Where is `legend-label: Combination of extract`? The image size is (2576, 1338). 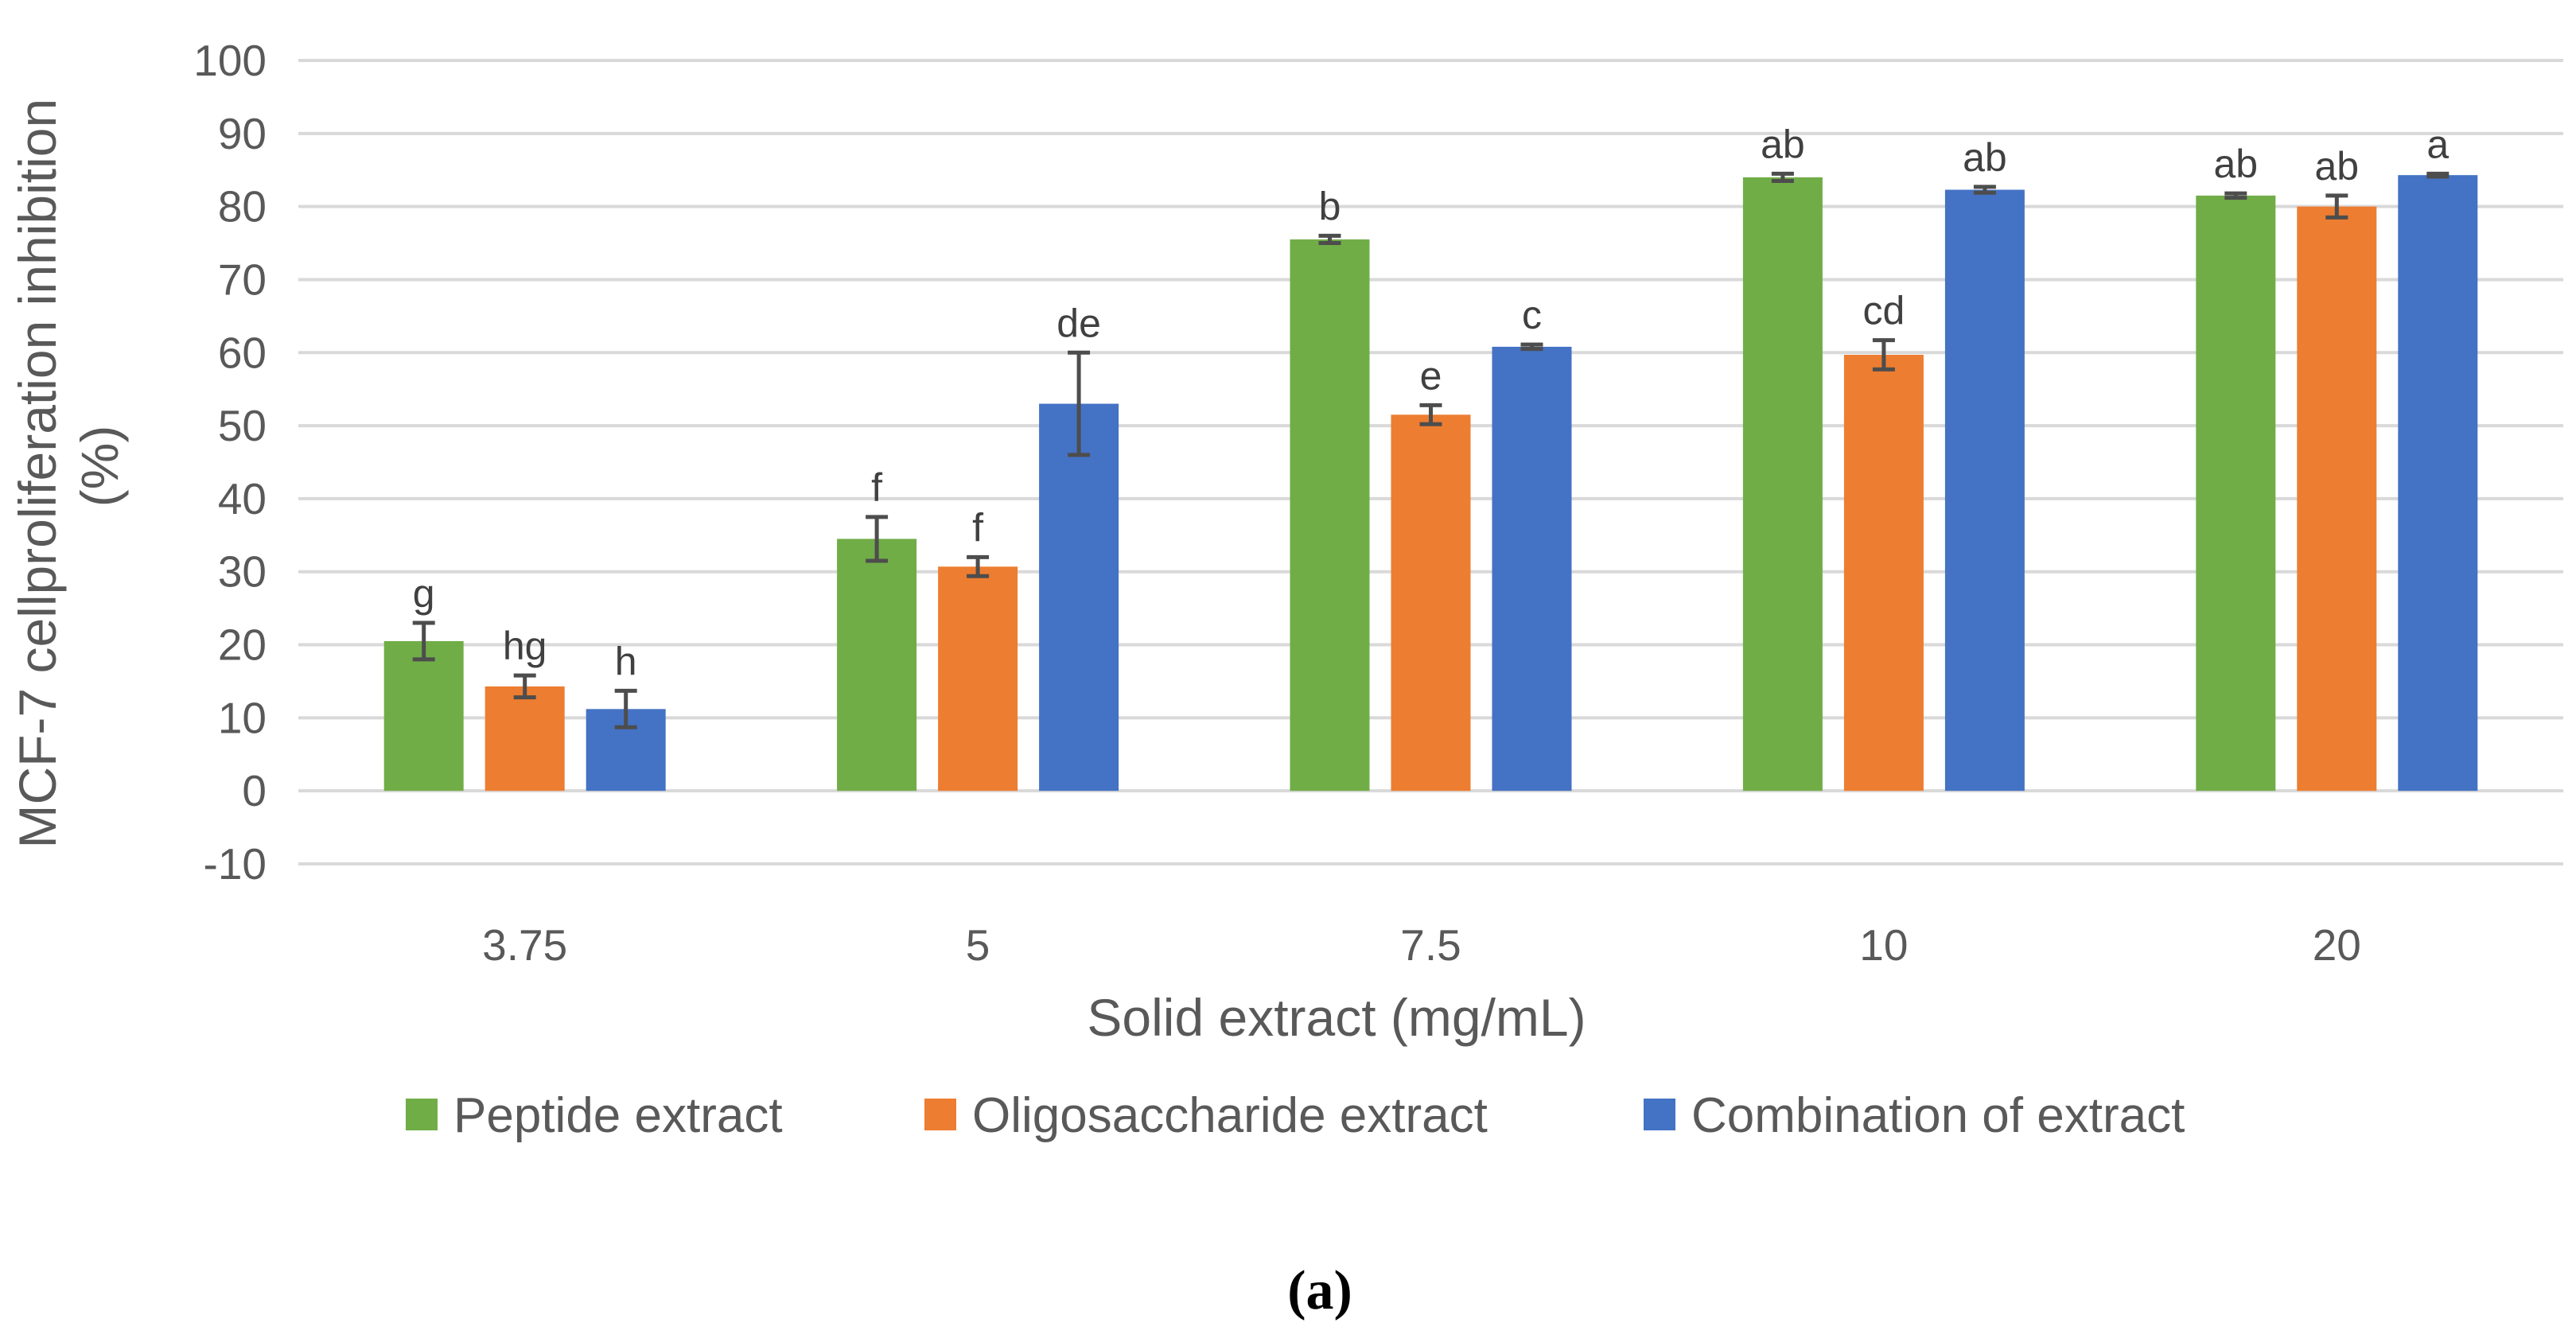 legend-label: Combination of extract is located at coordinates (1938, 1115).